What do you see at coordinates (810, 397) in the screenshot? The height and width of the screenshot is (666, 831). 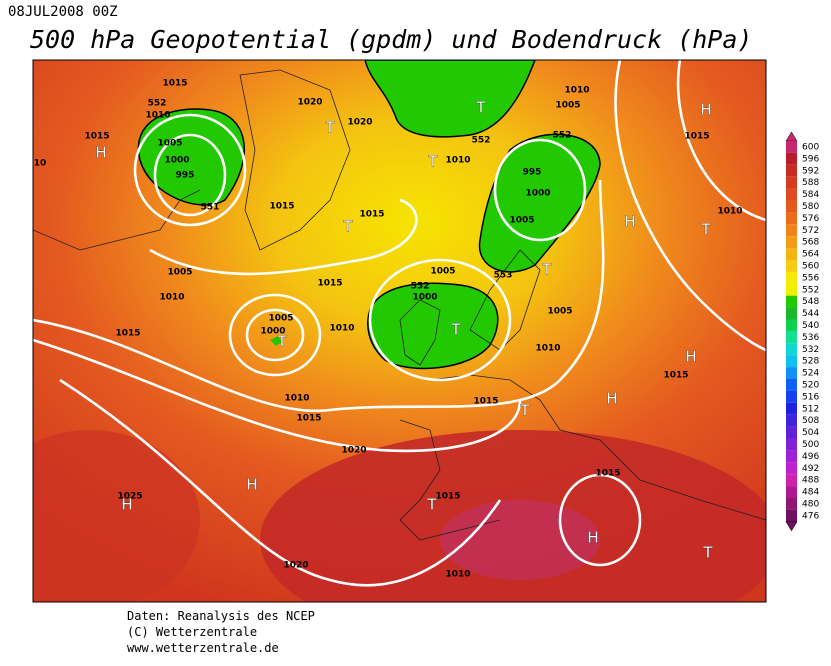 I see `colorbar-label: 516` at bounding box center [810, 397].